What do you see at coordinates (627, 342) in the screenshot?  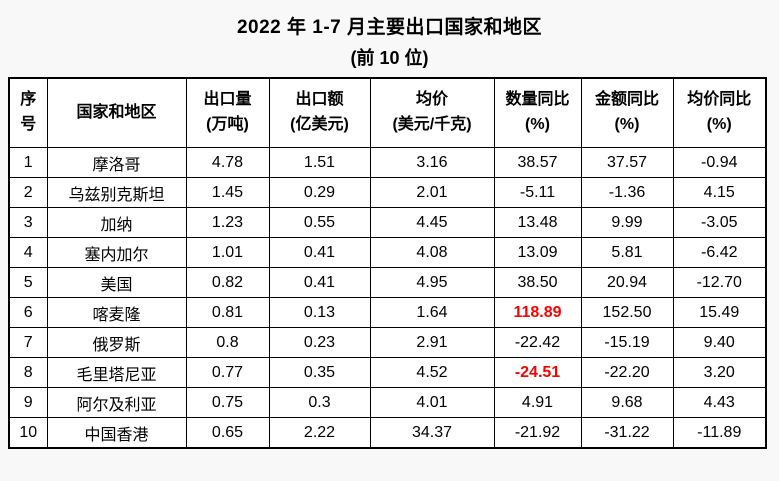 I see `cell-amt-yoy: -15.19` at bounding box center [627, 342].